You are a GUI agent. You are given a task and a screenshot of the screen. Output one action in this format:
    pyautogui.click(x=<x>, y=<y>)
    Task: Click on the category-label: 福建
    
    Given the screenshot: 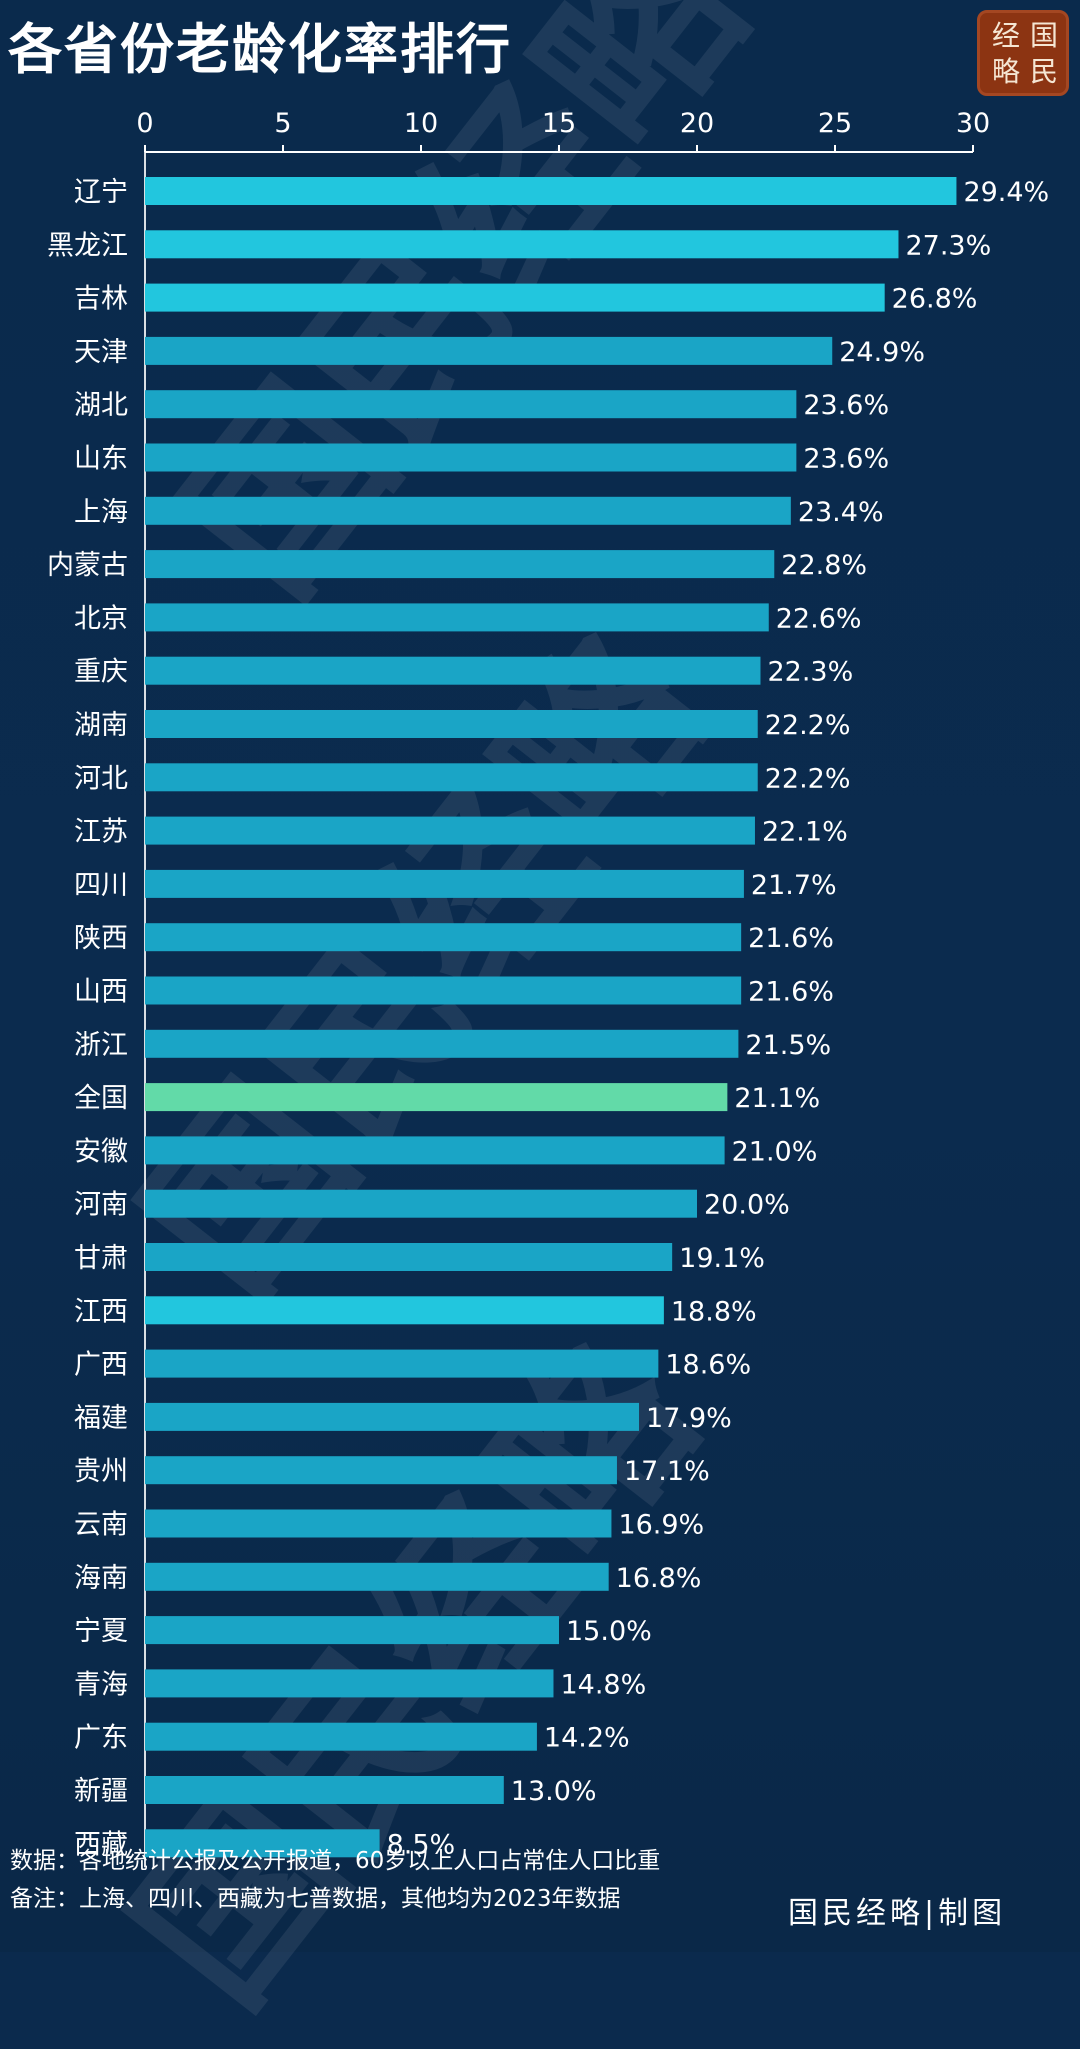 What is the action you would take?
    pyautogui.click(x=101, y=1418)
    